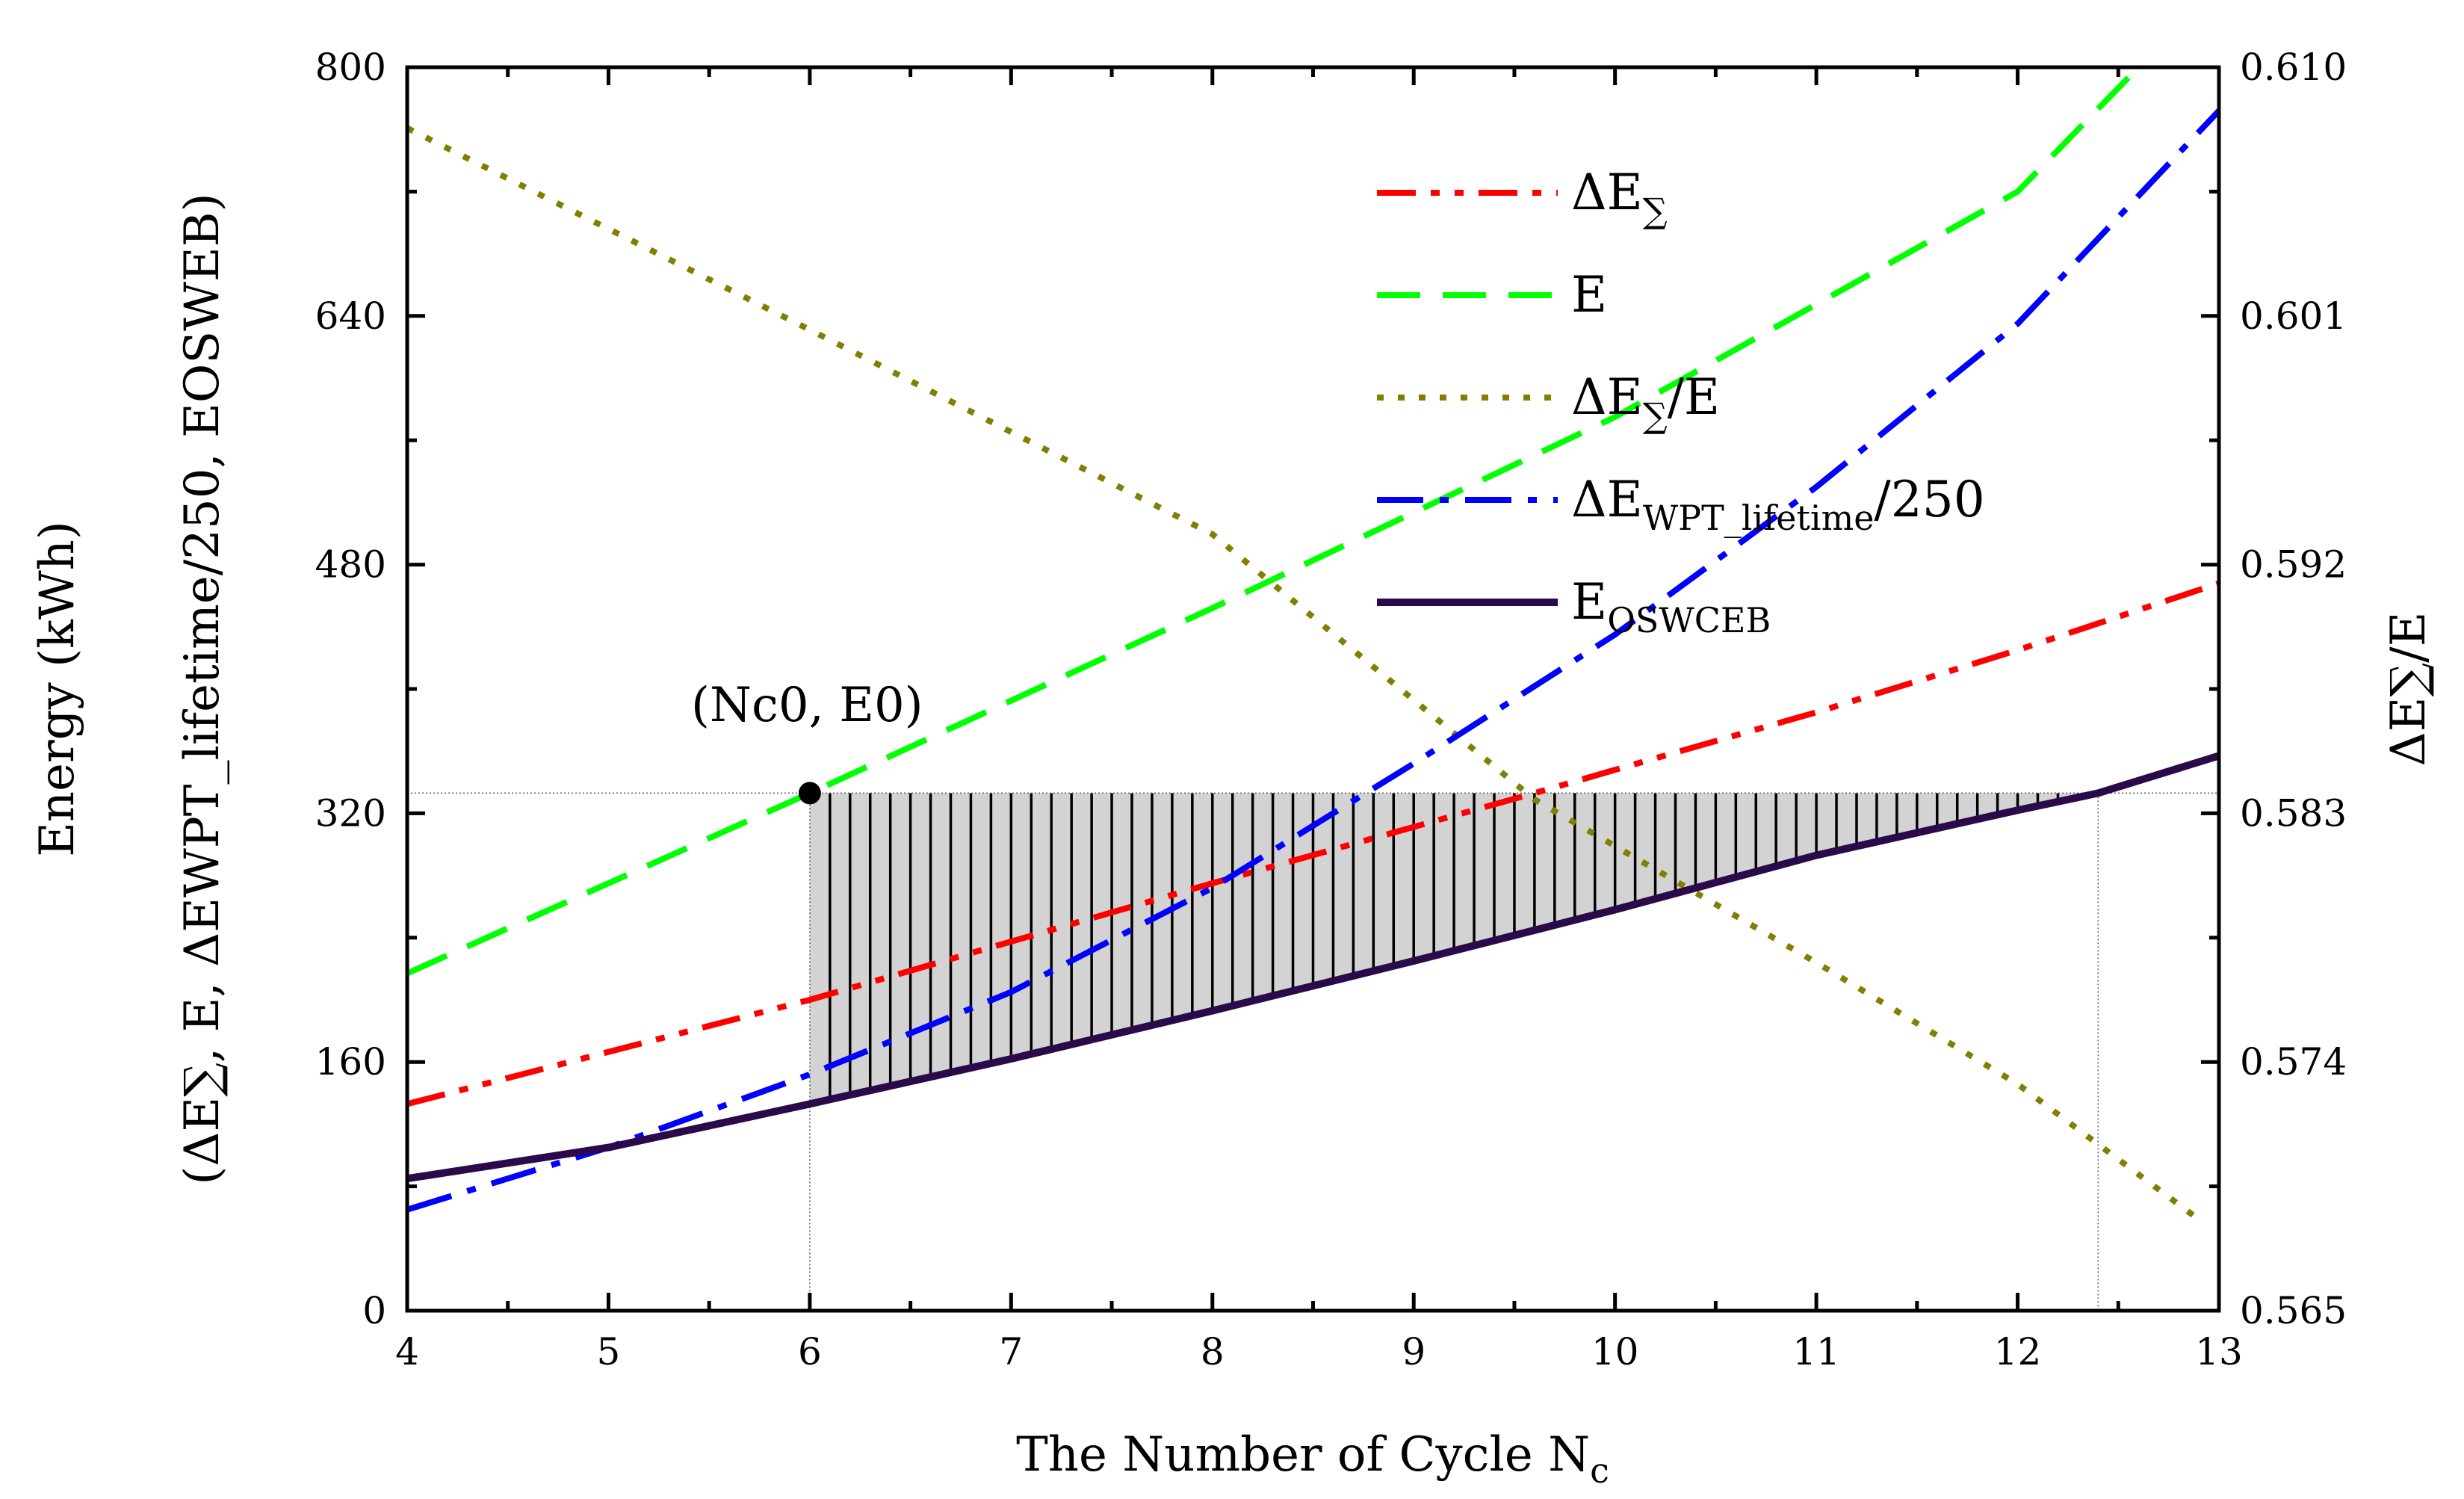 Image resolution: width=2464 pixels, height=1499 pixels. Describe the element at coordinates (2293, 316) in the screenshot. I see `y2-tick-label: 0.601` at that location.